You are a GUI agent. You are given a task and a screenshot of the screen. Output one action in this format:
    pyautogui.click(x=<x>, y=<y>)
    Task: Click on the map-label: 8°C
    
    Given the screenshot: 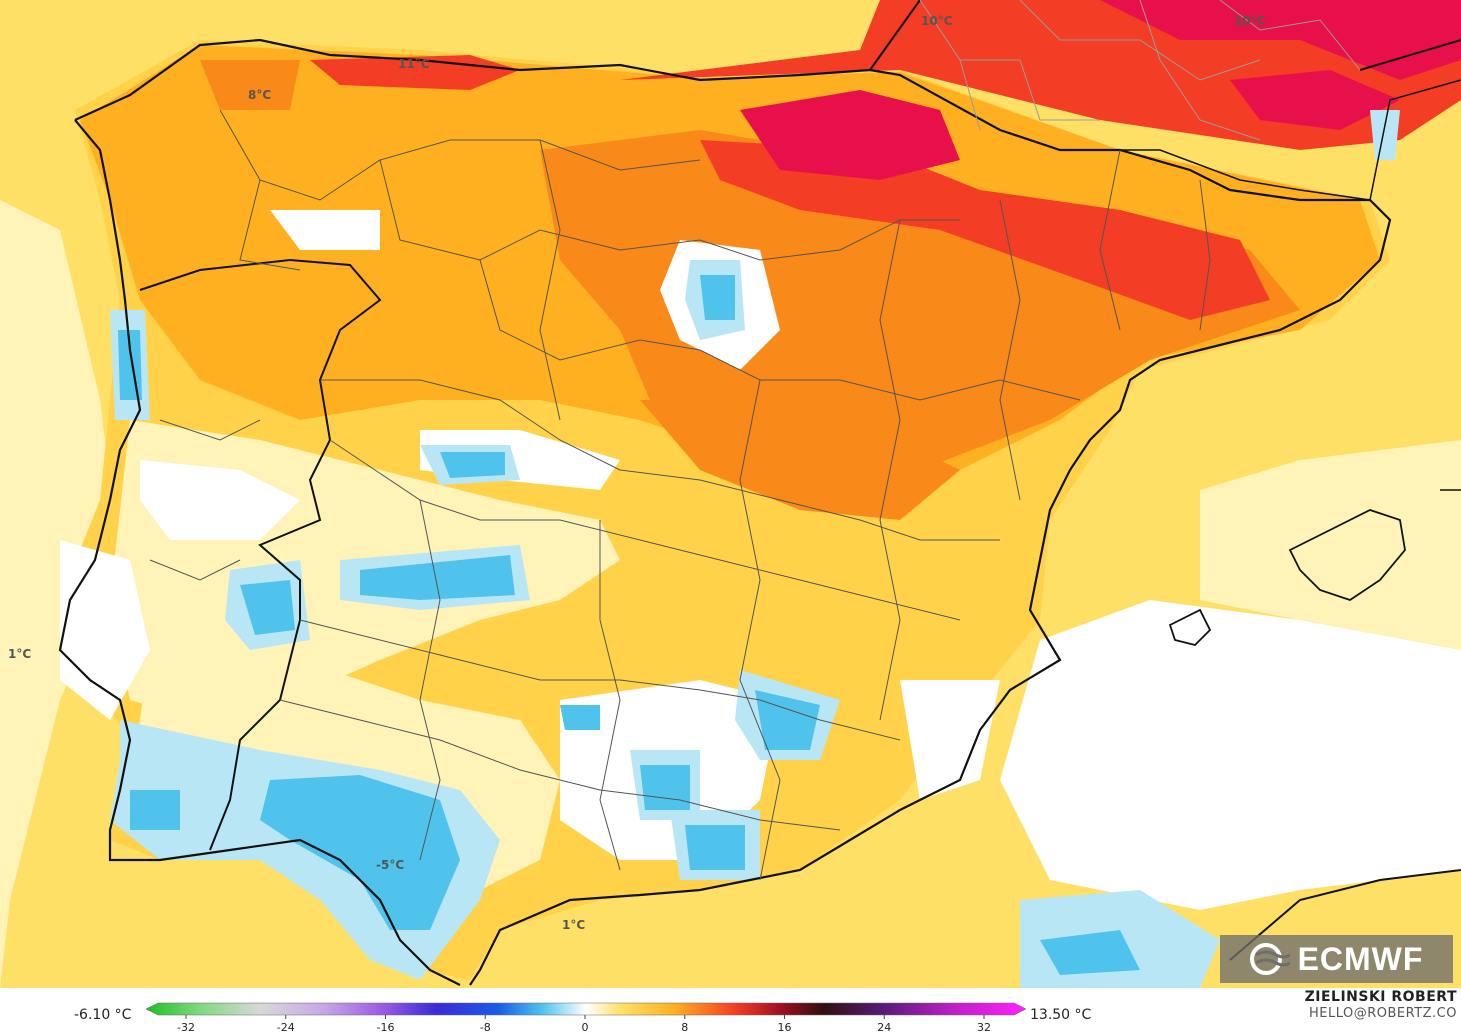 What is the action you would take?
    pyautogui.click(x=259, y=95)
    